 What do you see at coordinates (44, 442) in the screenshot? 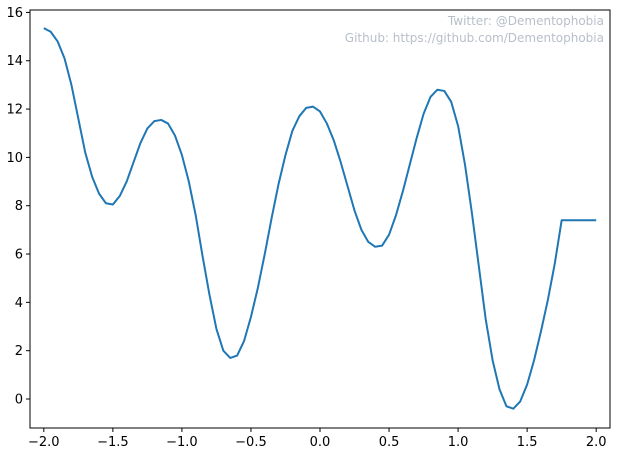
I see `x-tick-label: −2.0` at bounding box center [44, 442].